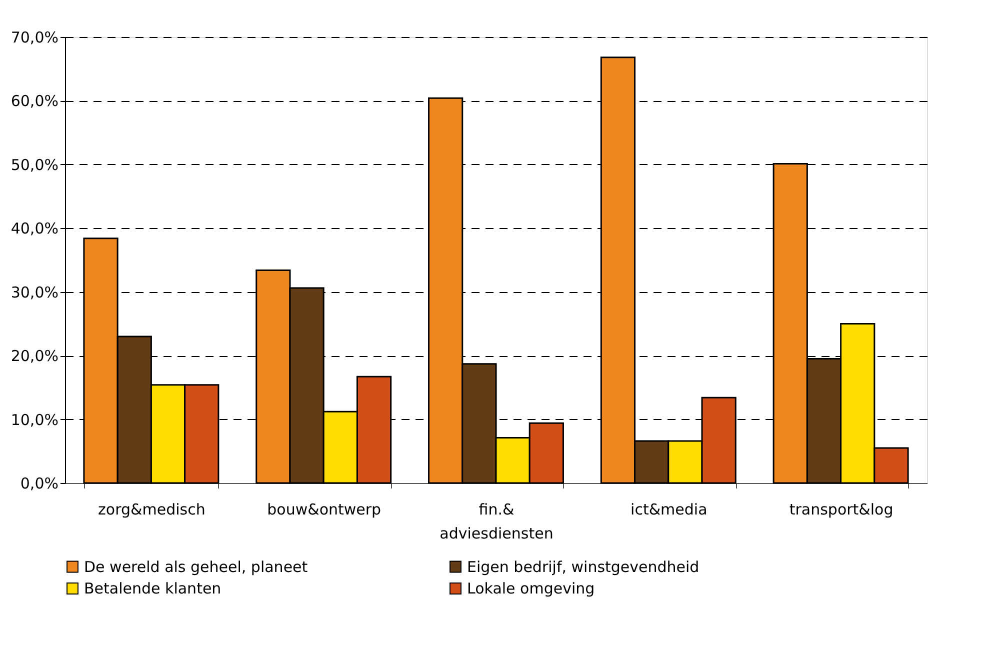 Image resolution: width=987 pixels, height=654 pixels. What do you see at coordinates (324, 509) in the screenshot?
I see `x-tick-label: bouw&ontwerp` at bounding box center [324, 509].